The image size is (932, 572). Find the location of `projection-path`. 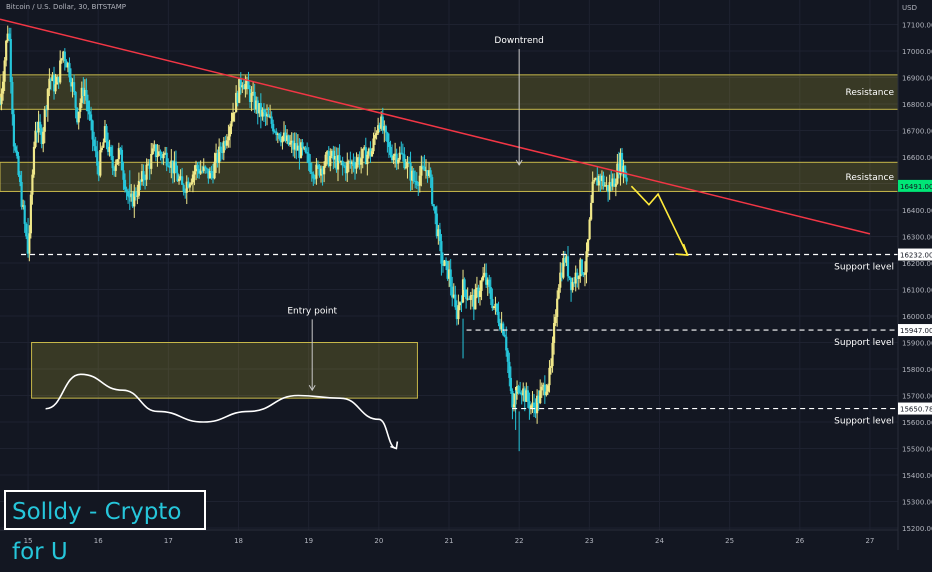

projection-path is located at coordinates (659, 220).